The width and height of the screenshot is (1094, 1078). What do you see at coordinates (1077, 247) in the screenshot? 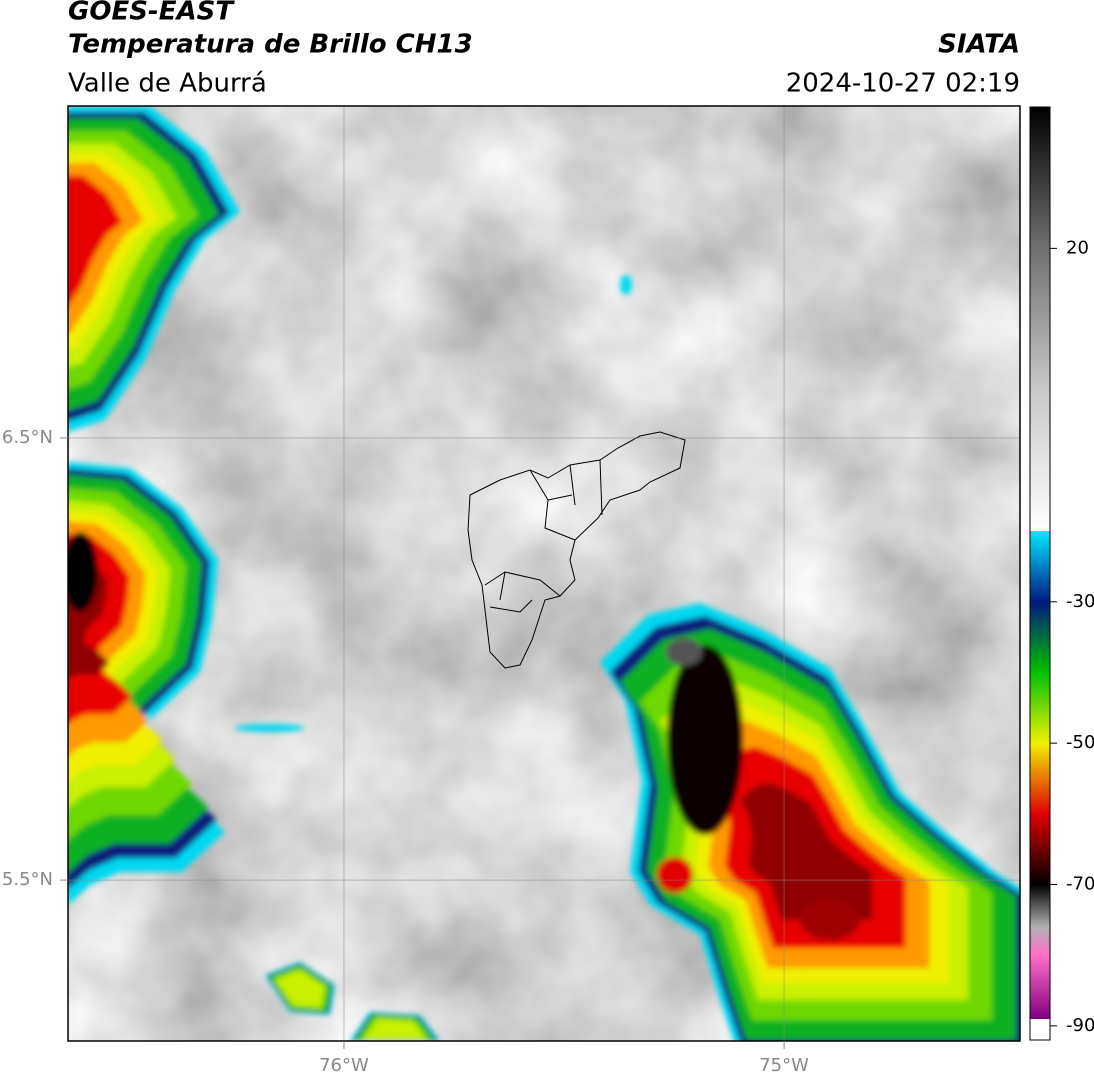
I see `colorbar-tick-label: 20` at bounding box center [1077, 247].